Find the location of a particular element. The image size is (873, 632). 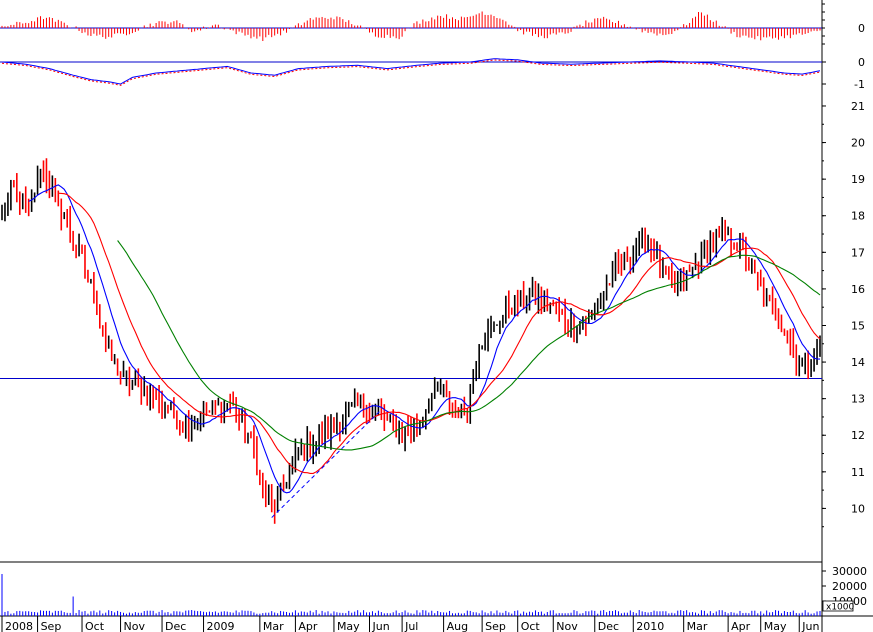

momentum-panel is located at coordinates (411, 72).